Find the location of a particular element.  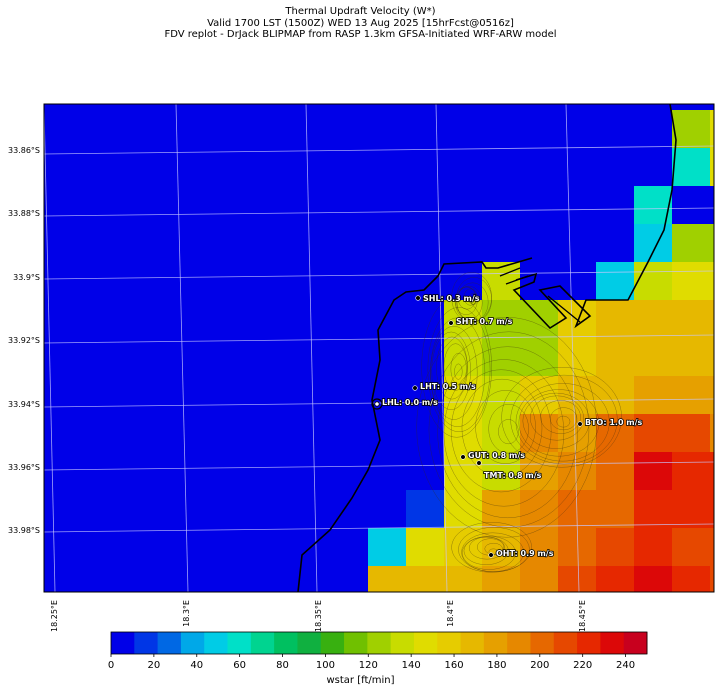

station-label: BTO: 1.0 m/s is located at coordinates (614, 422).